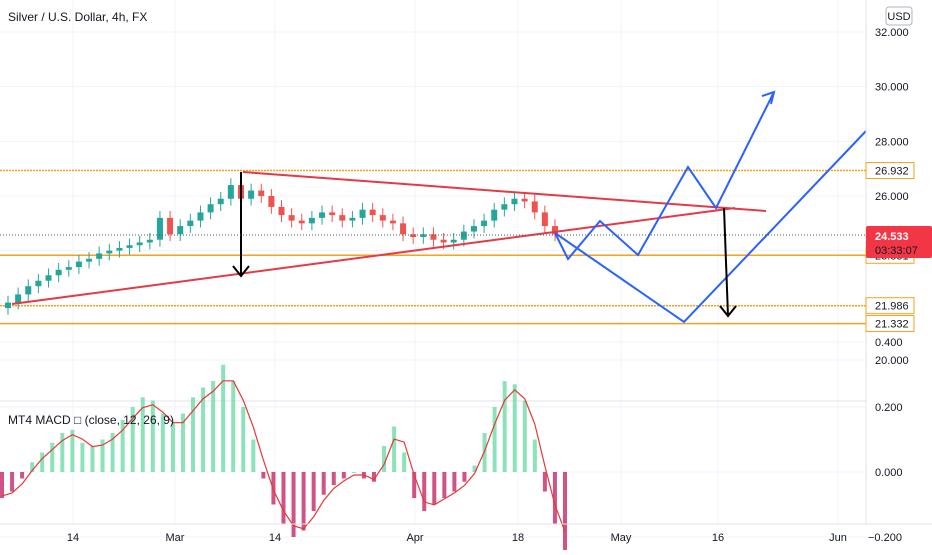 The width and height of the screenshot is (932, 555). Describe the element at coordinates (457, 538) in the screenshot. I see `time-axis: 14 Mar 14 Apr 18 May 16 Jun` at that location.